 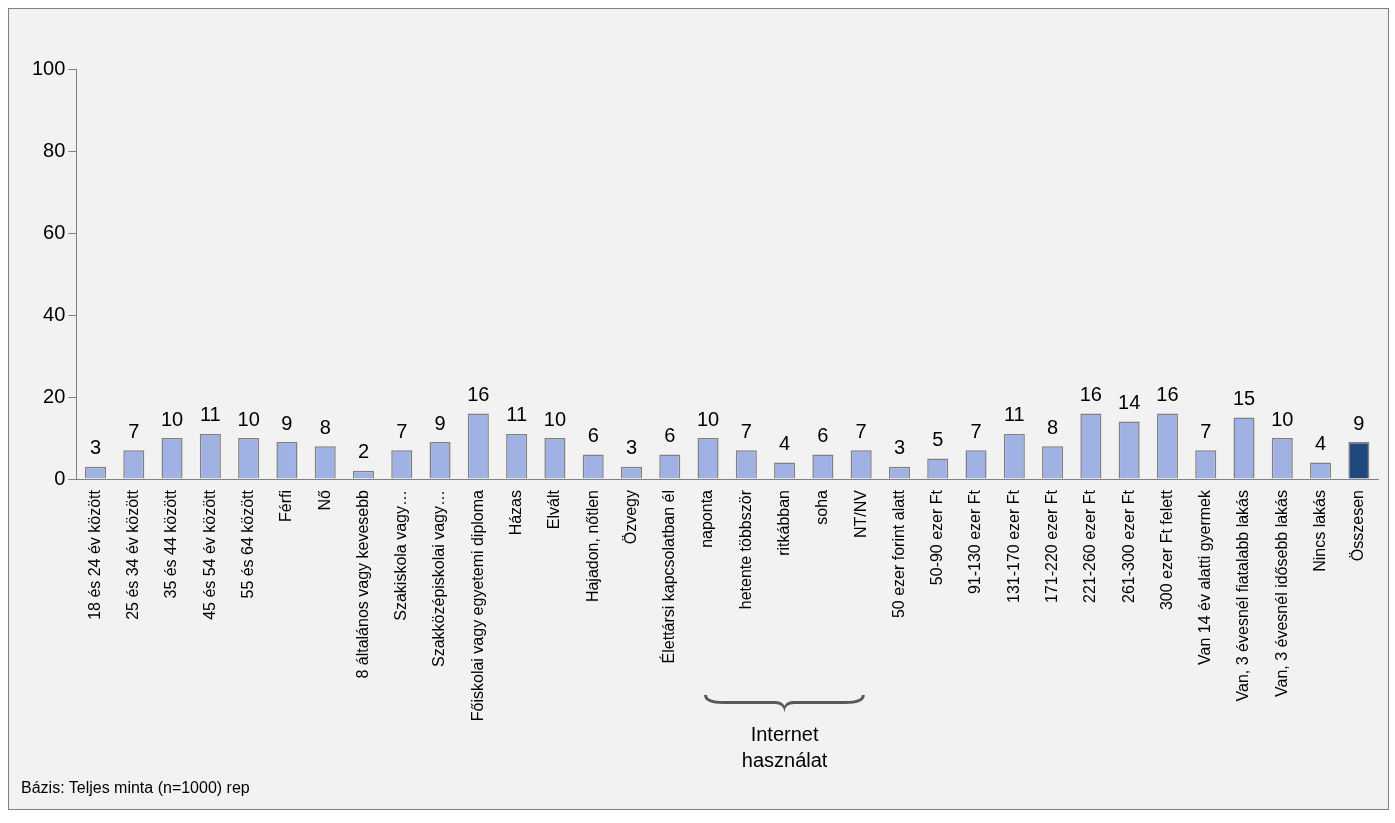 What do you see at coordinates (707, 518) in the screenshot?
I see `x-tick-label: naponta` at bounding box center [707, 518].